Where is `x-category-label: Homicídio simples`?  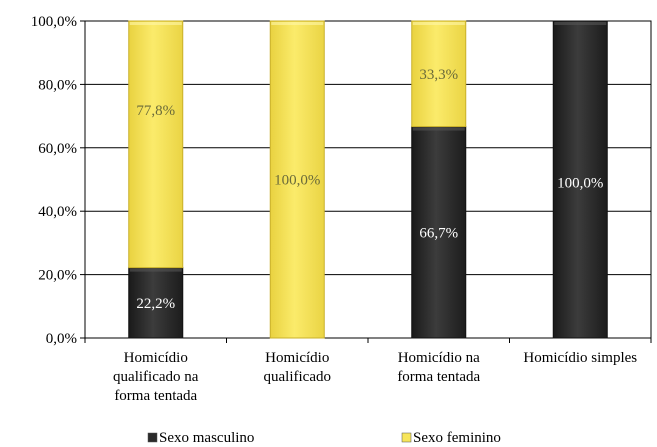
x-category-label: Homicídio simples is located at coordinates (580, 358).